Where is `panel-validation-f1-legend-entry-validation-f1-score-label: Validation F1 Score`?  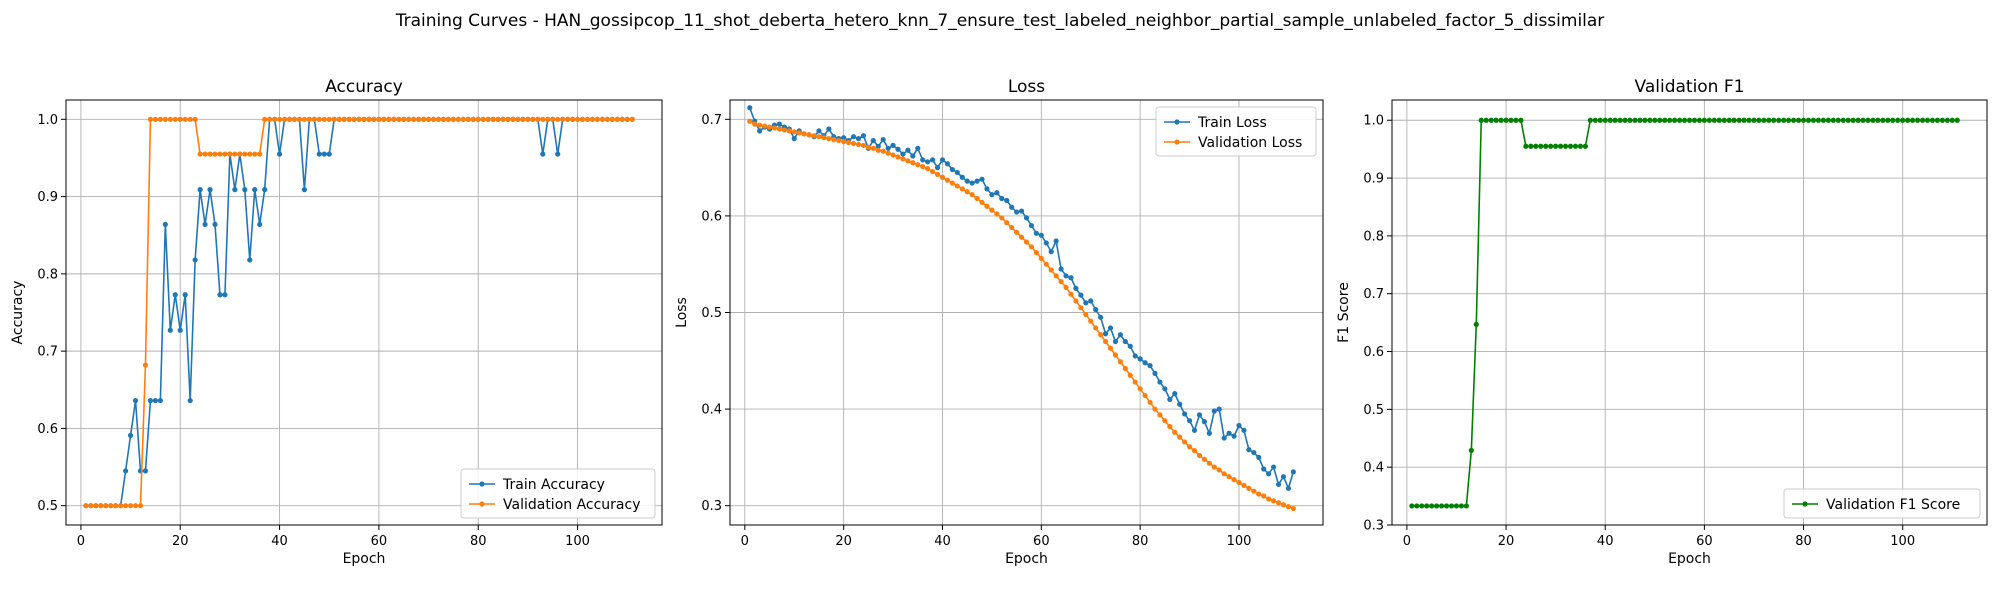
panel-validation-f1-legend-entry-validation-f1-score-label: Validation F1 Score is located at coordinates (1893, 505).